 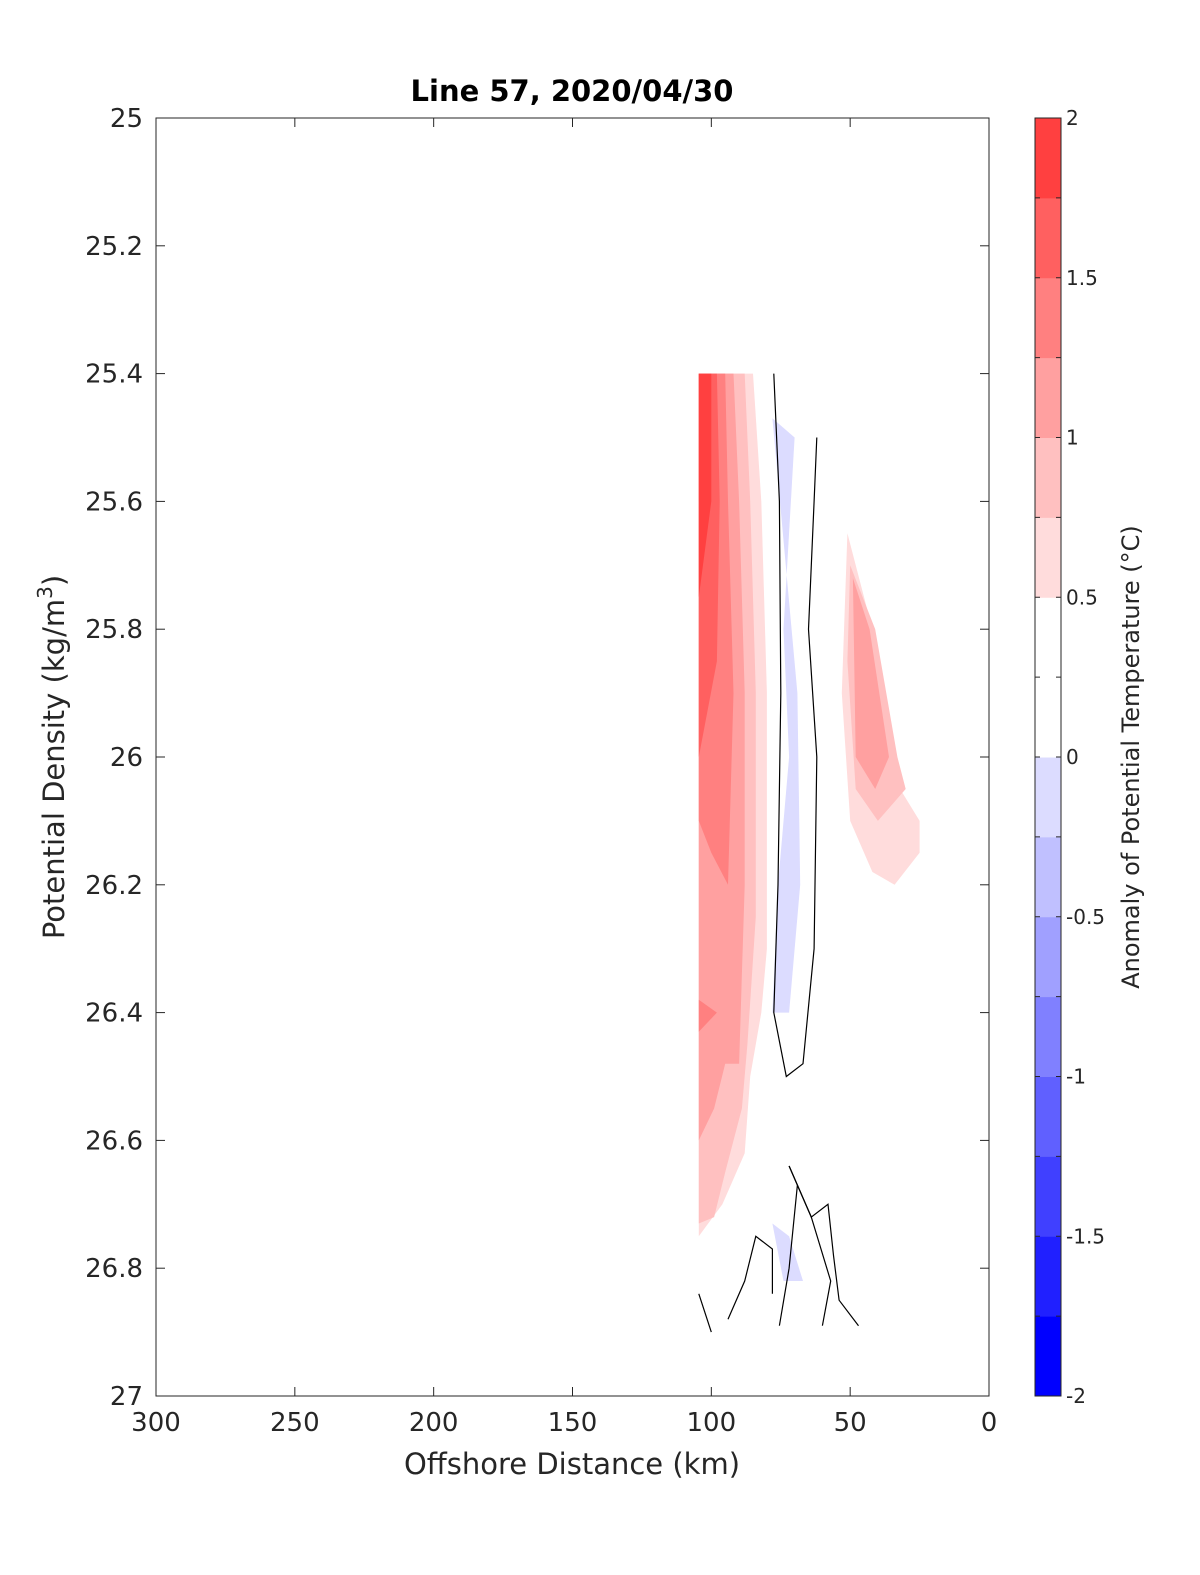 What do you see at coordinates (1085, 1236) in the screenshot?
I see `colorbar-tick-label: -1.5` at bounding box center [1085, 1236].